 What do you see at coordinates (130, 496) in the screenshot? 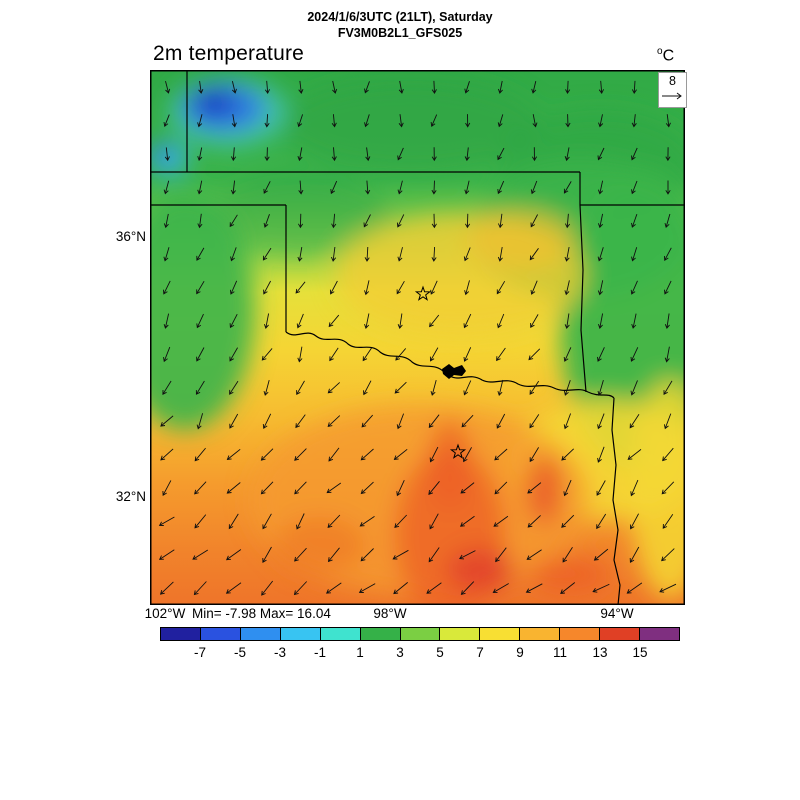
I see `lat-label-32n: 32°N` at bounding box center [130, 496].